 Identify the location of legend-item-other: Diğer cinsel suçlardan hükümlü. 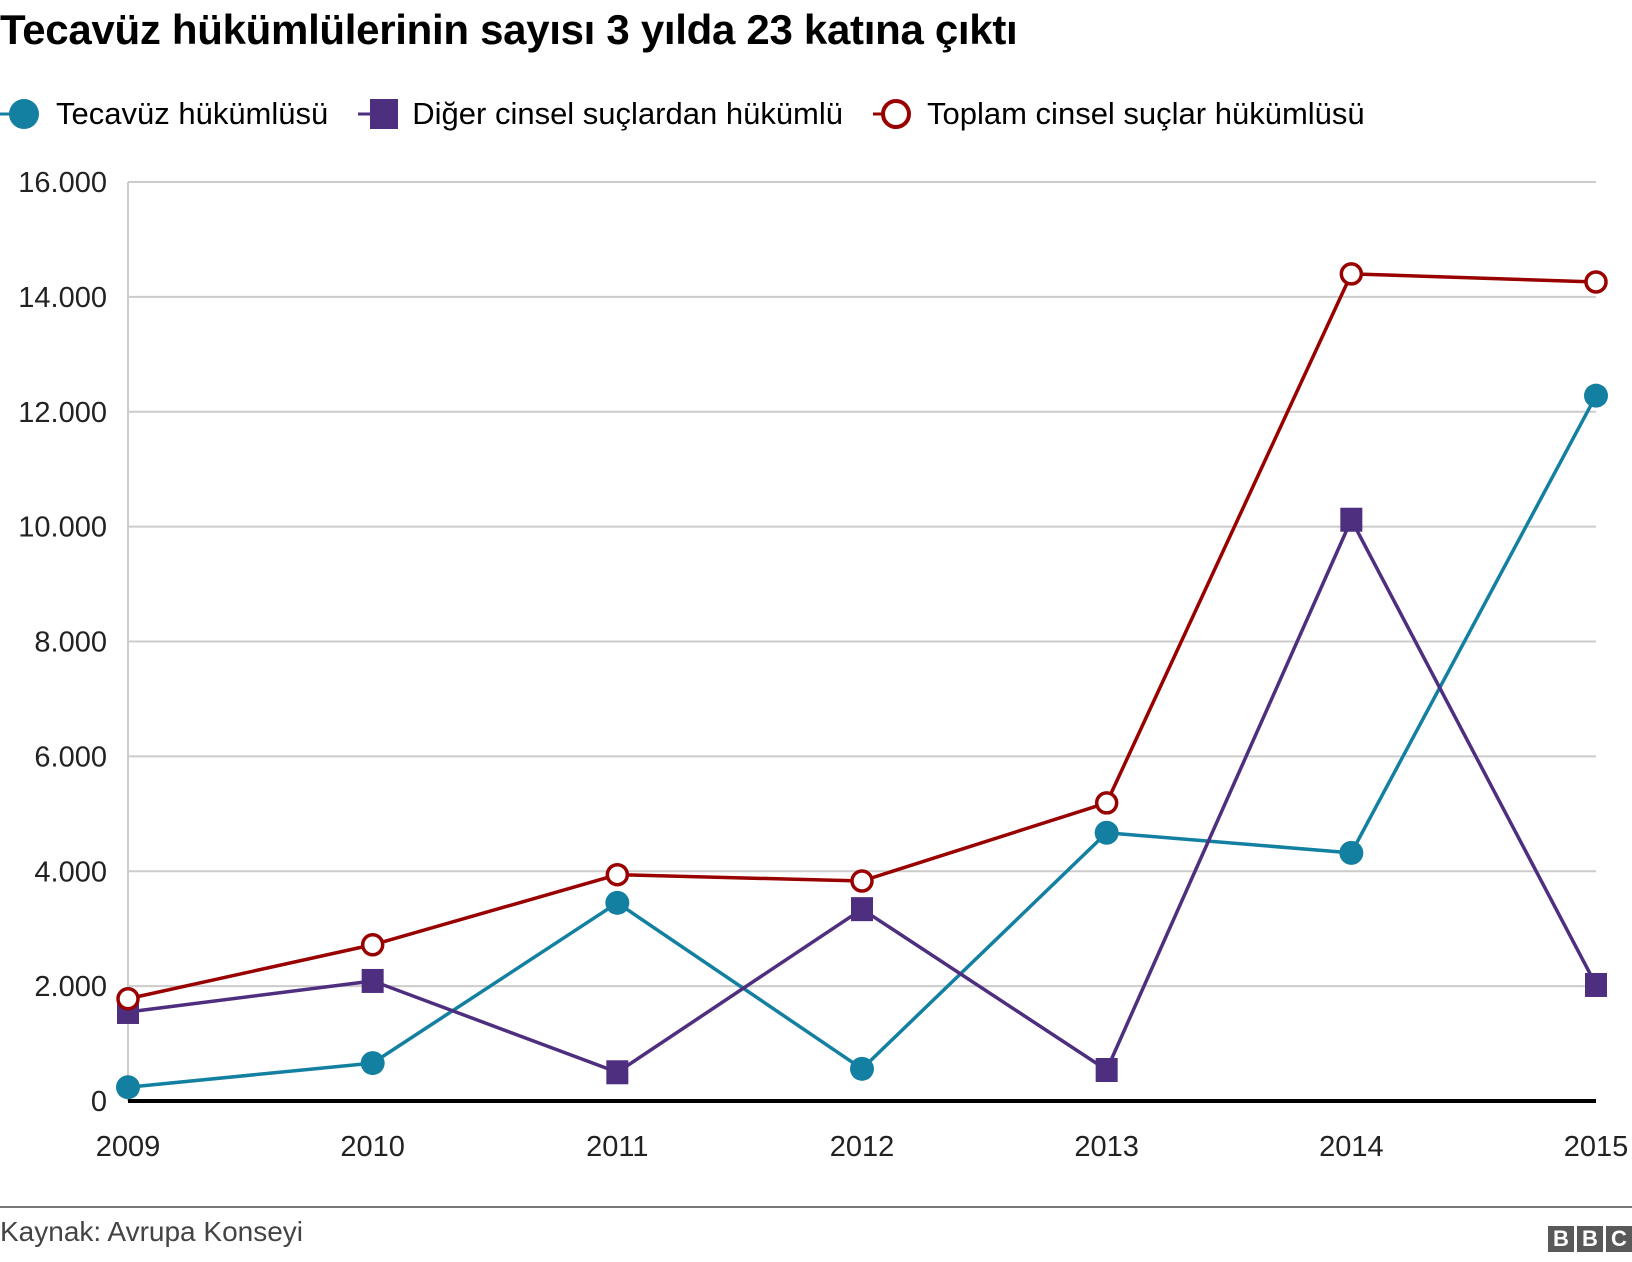
(599, 114).